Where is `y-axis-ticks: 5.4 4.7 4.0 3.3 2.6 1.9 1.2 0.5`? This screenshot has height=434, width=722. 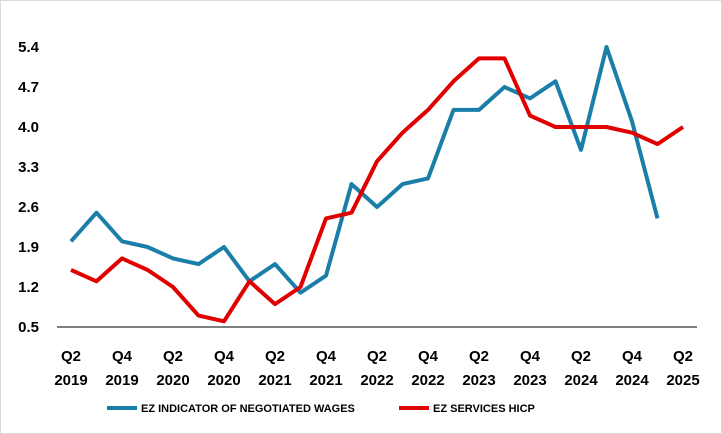
y-axis-ticks: 5.4 4.7 4.0 3.3 2.6 1.9 1.2 0.5 is located at coordinates (29, 187).